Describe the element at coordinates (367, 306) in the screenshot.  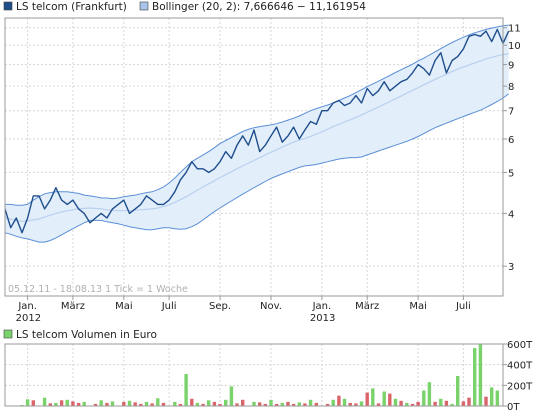
I see `price-x-tick-label: März` at that location.